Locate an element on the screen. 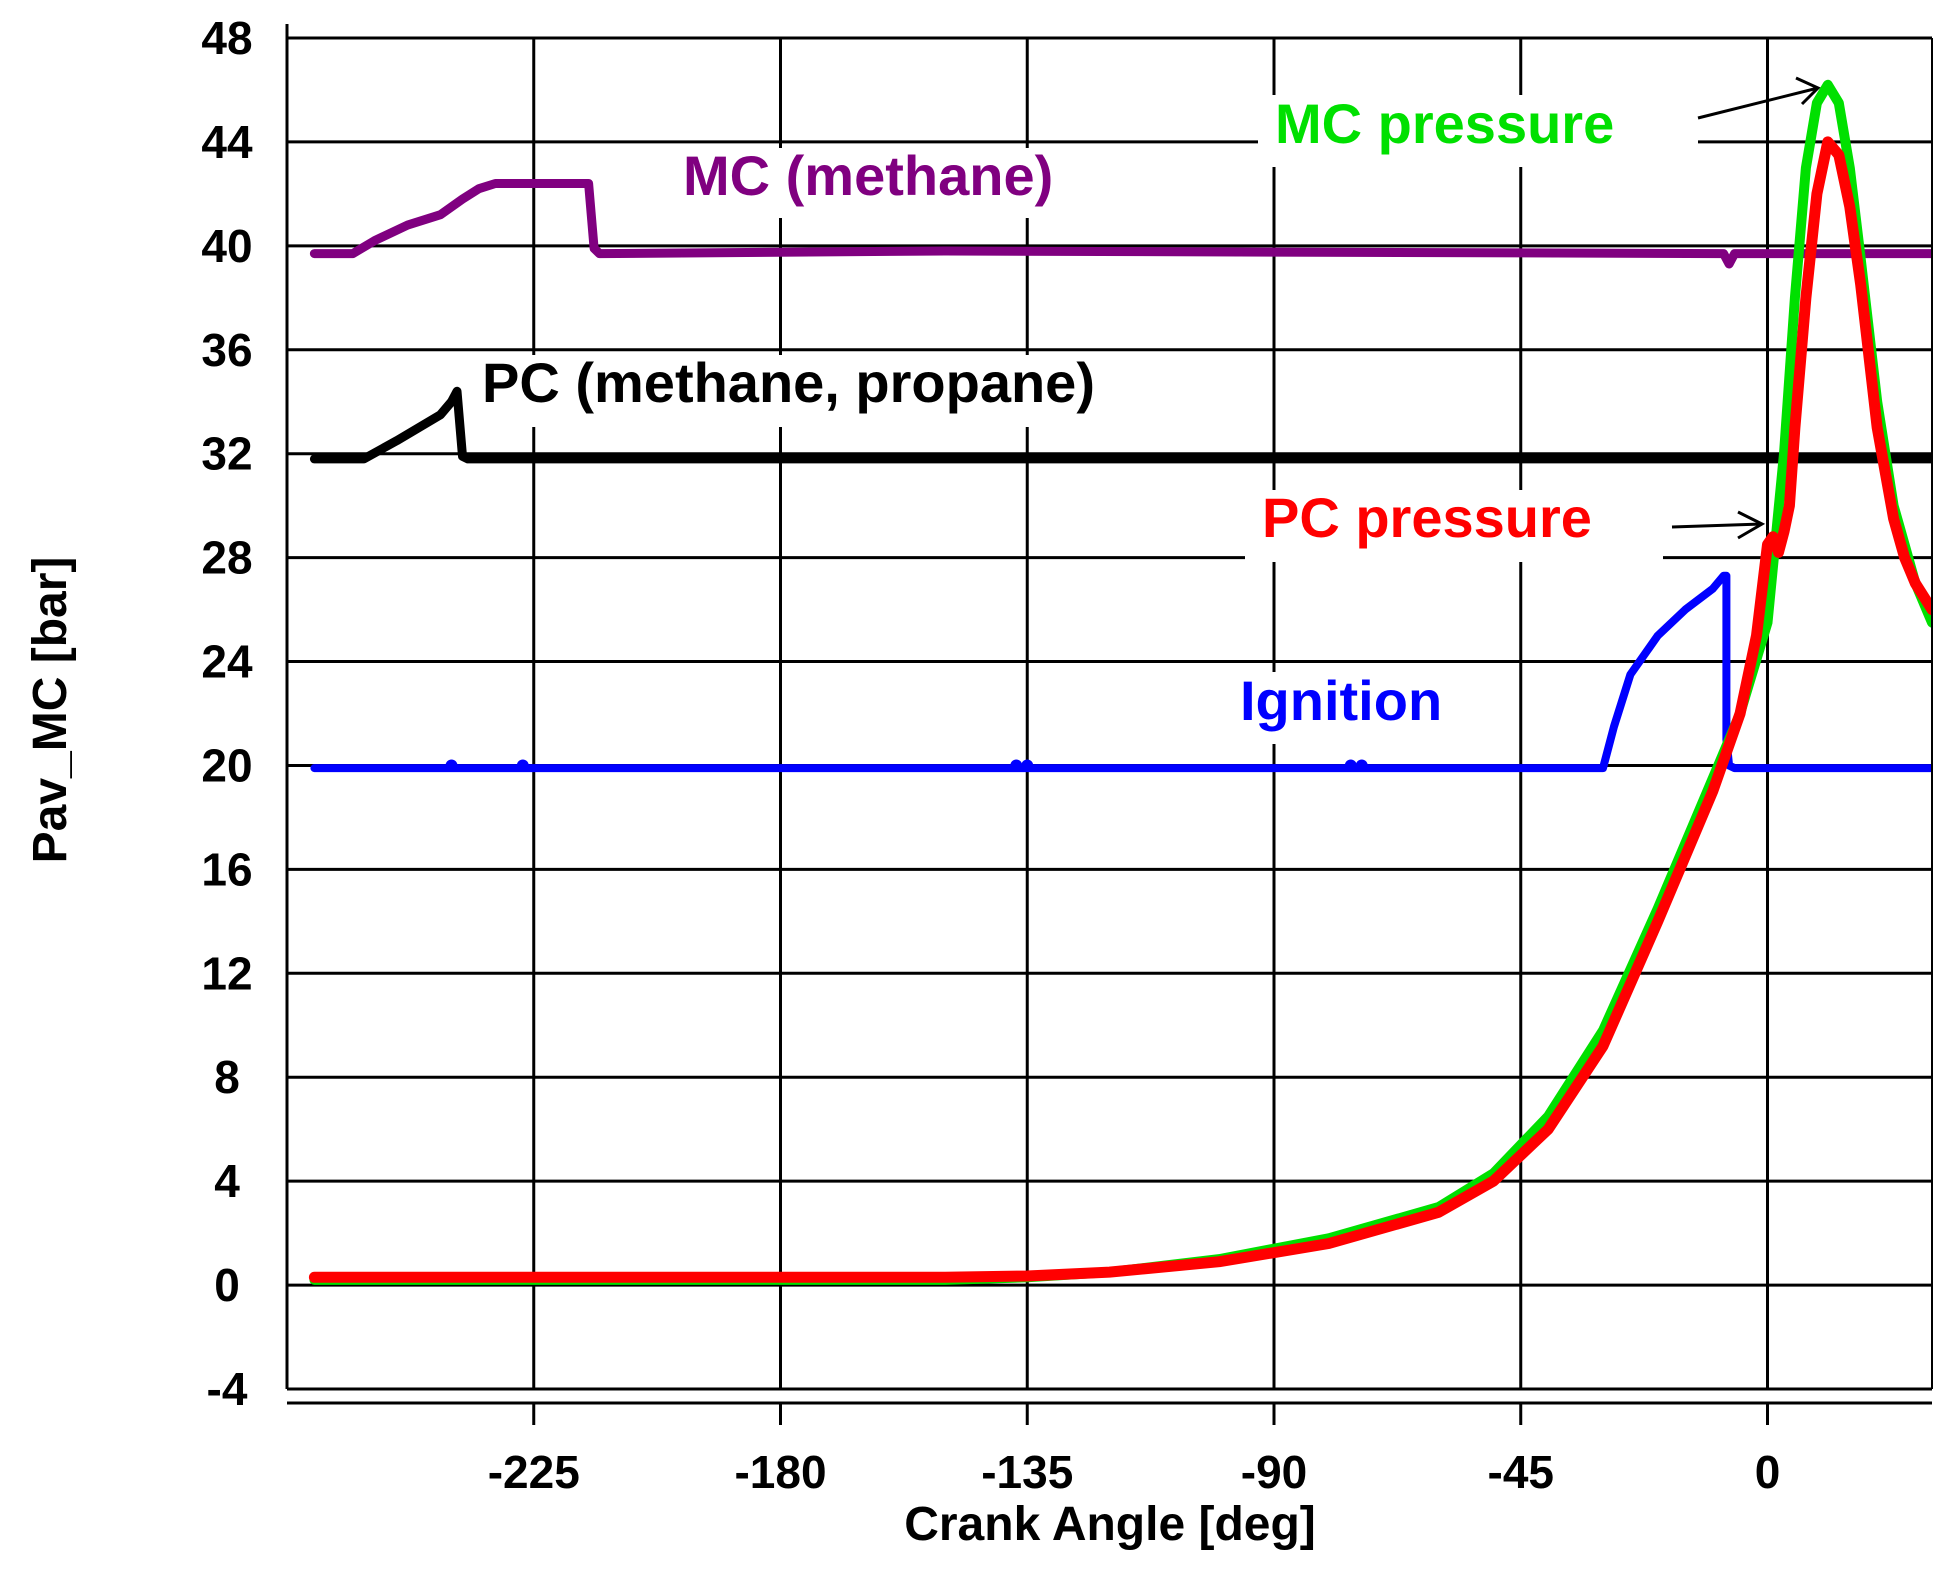 This screenshot has height=1569, width=1938. series-line-ignition is located at coordinates (1121, 672).